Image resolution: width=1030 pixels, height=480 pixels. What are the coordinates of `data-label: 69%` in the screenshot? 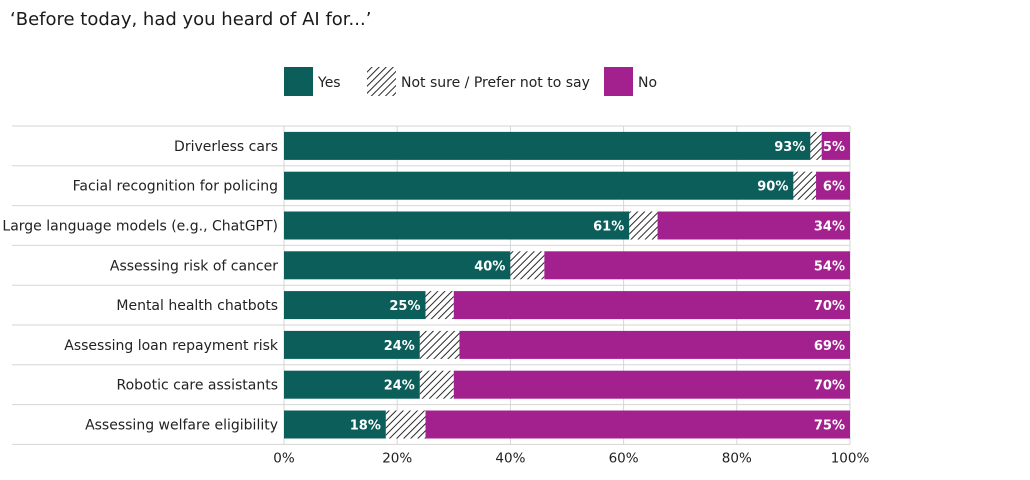 It's located at (829, 346).